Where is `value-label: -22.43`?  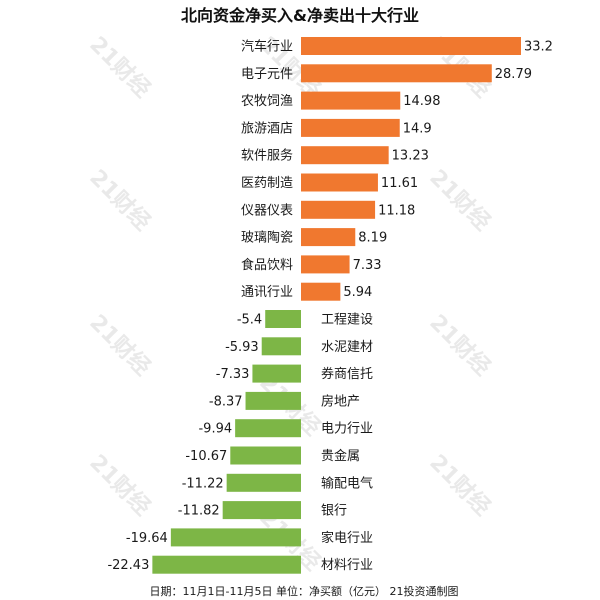 value-label: -22.43 is located at coordinates (128, 565).